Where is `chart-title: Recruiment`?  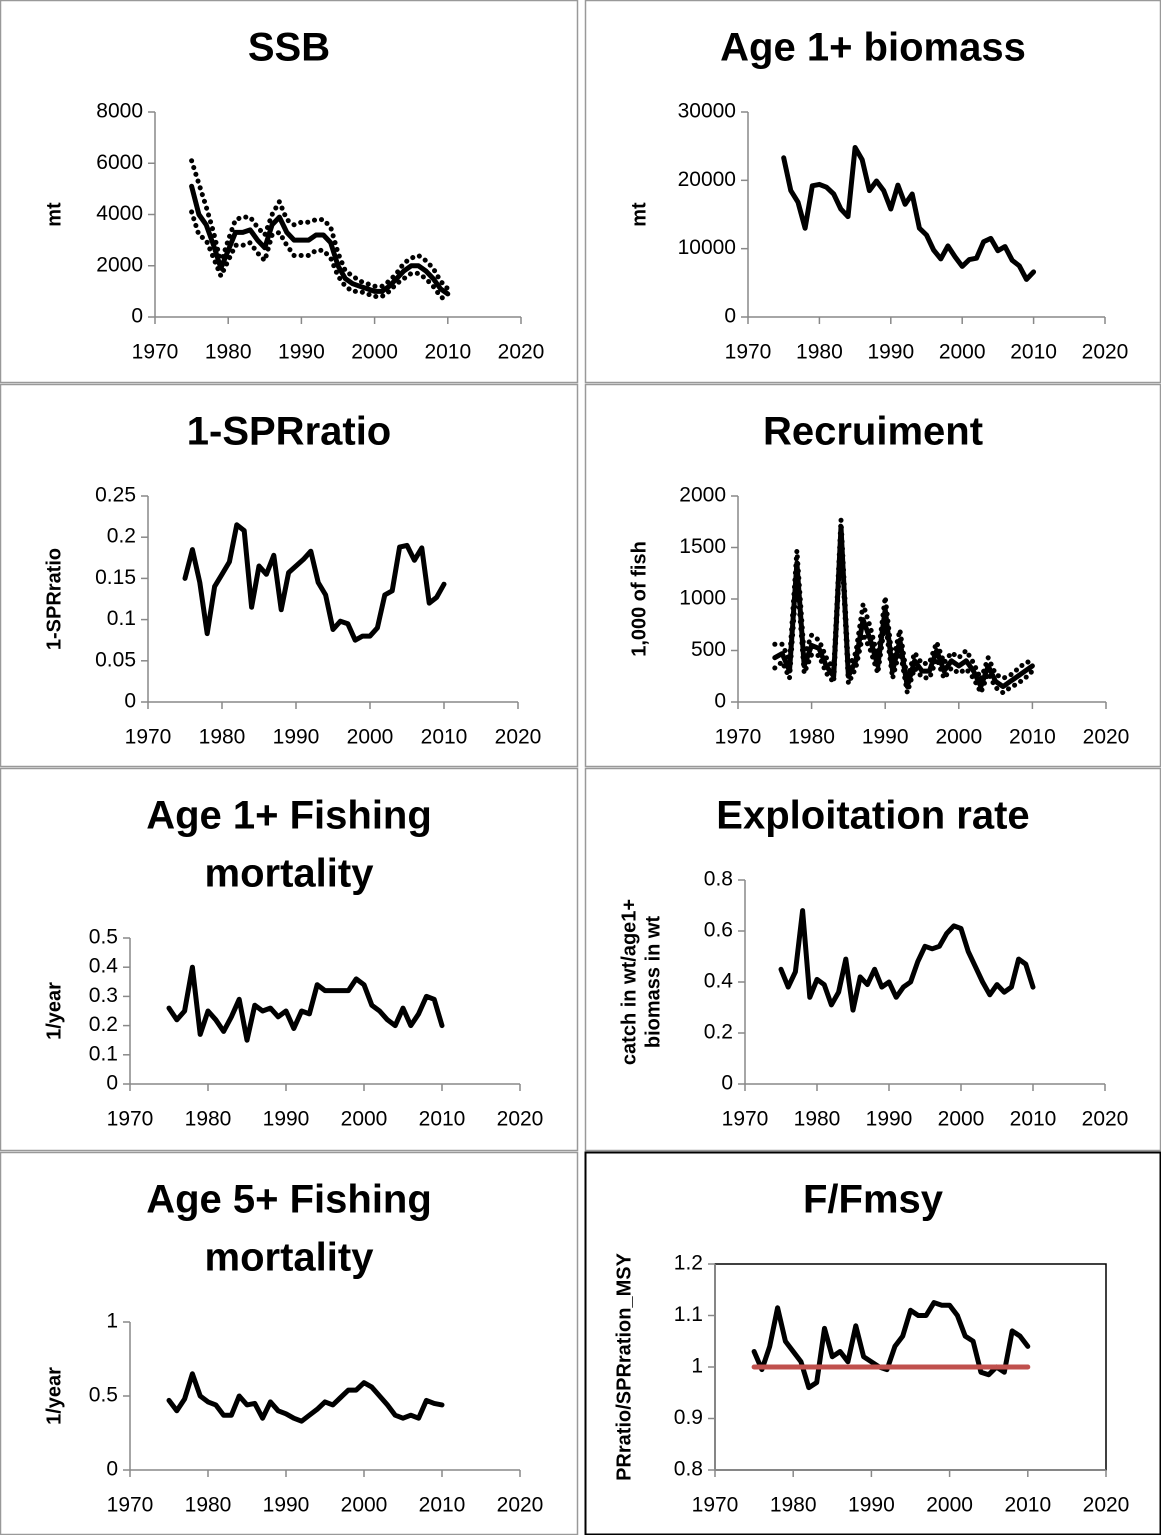 chart-title: Recruiment is located at coordinates (873, 432).